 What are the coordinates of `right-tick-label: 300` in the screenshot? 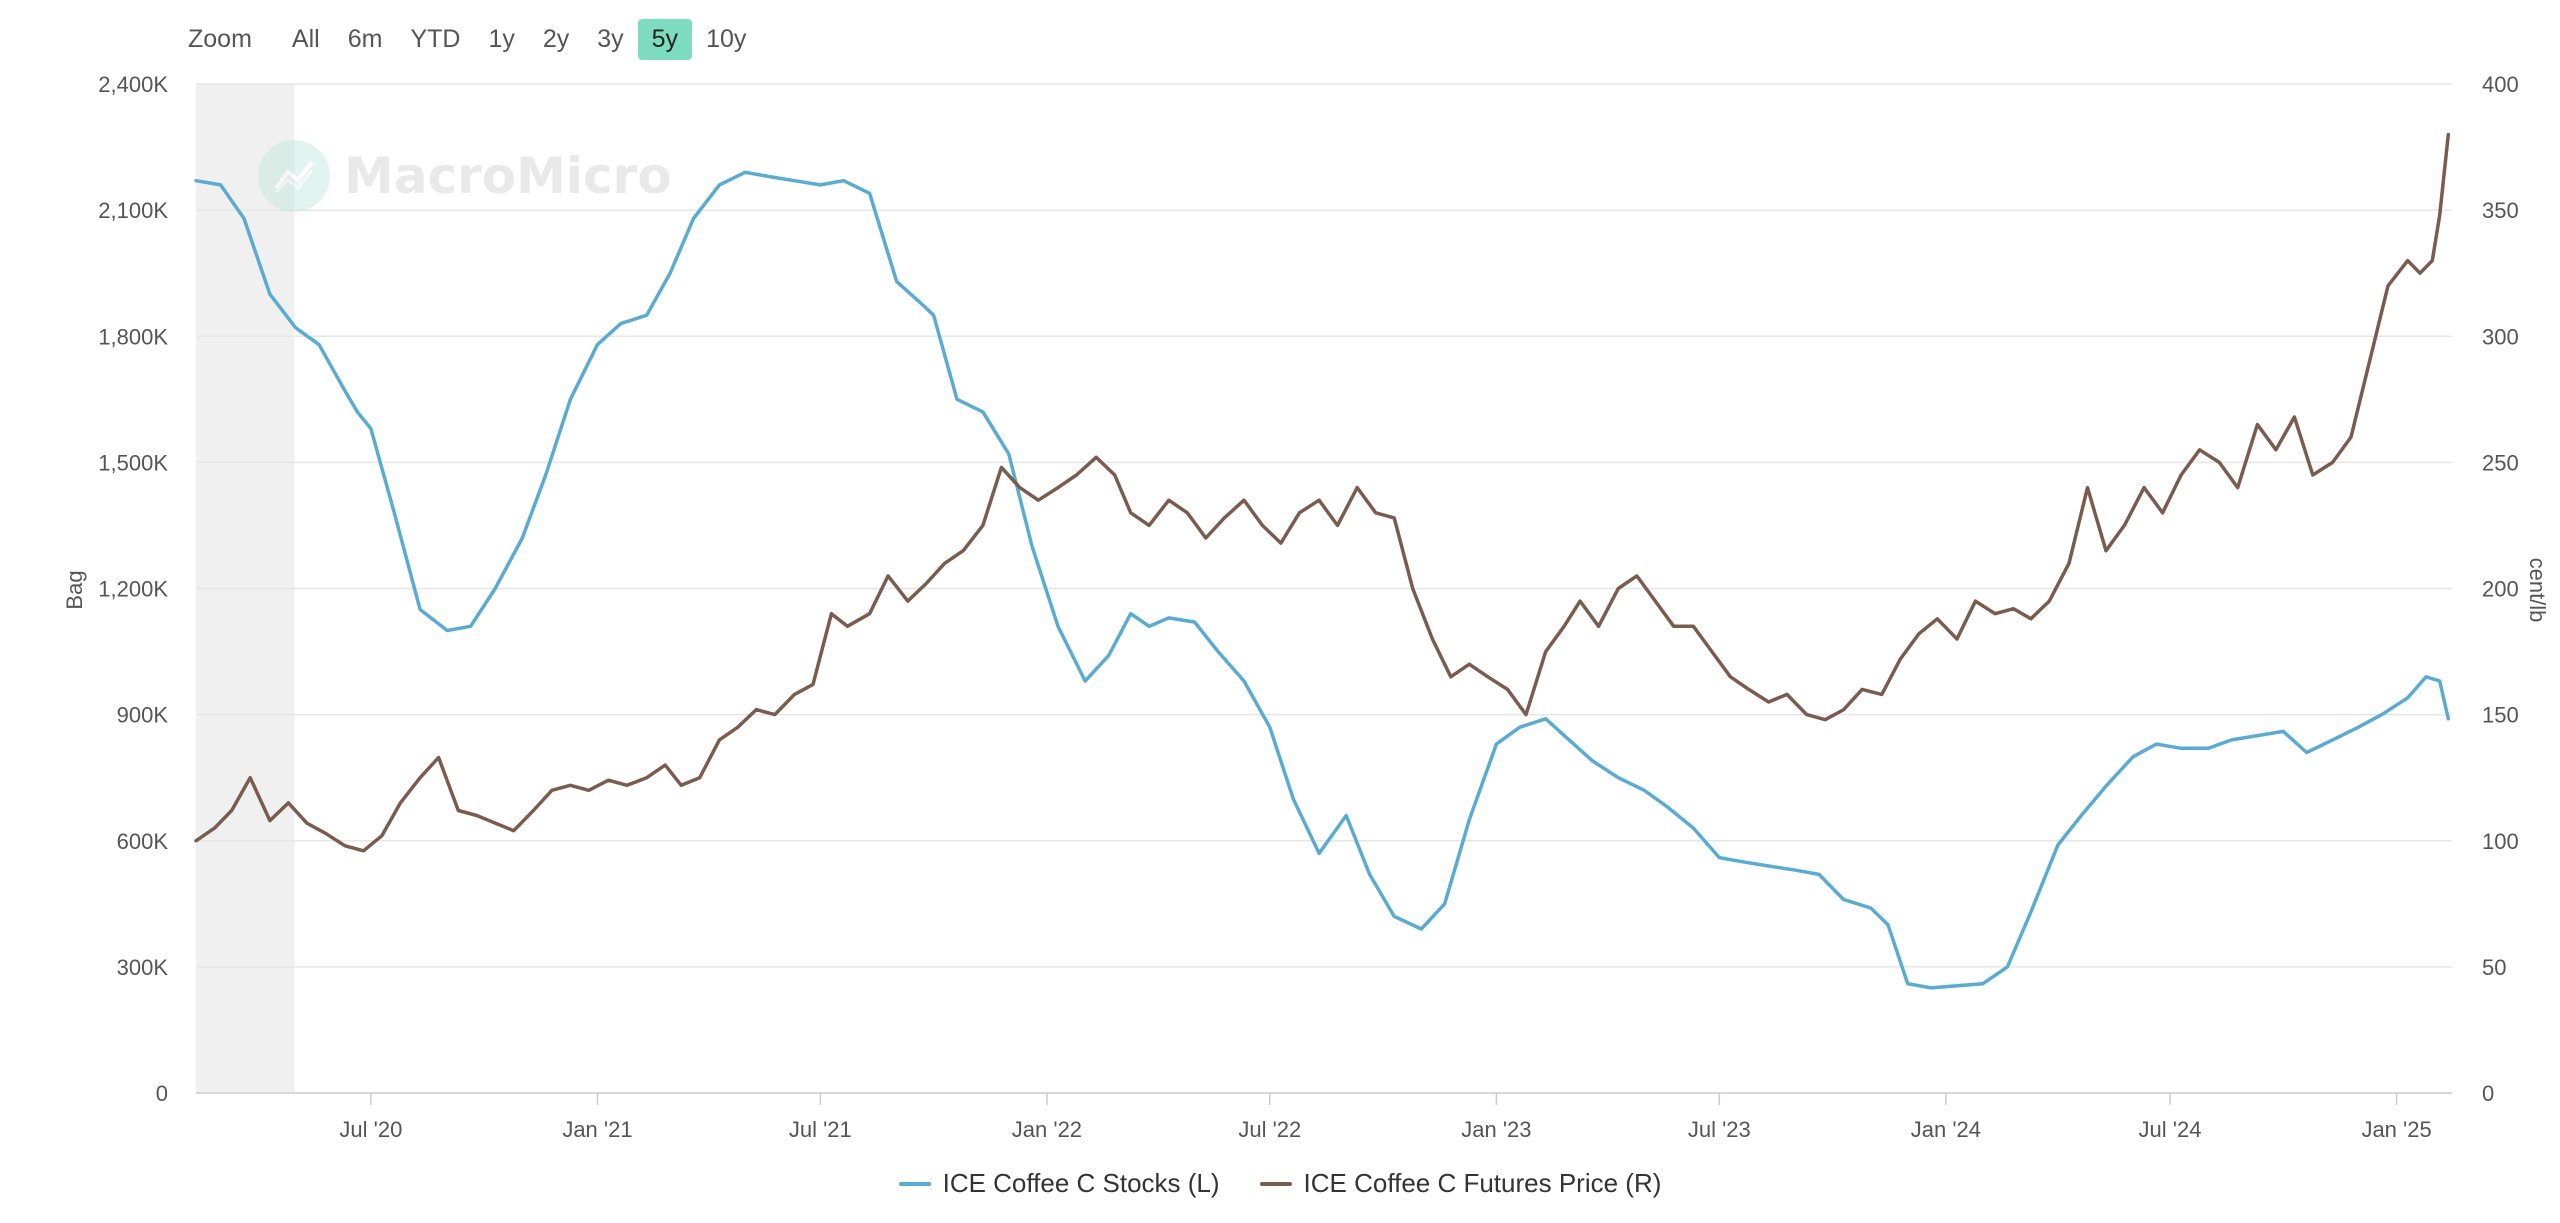 It's located at (2500, 336).